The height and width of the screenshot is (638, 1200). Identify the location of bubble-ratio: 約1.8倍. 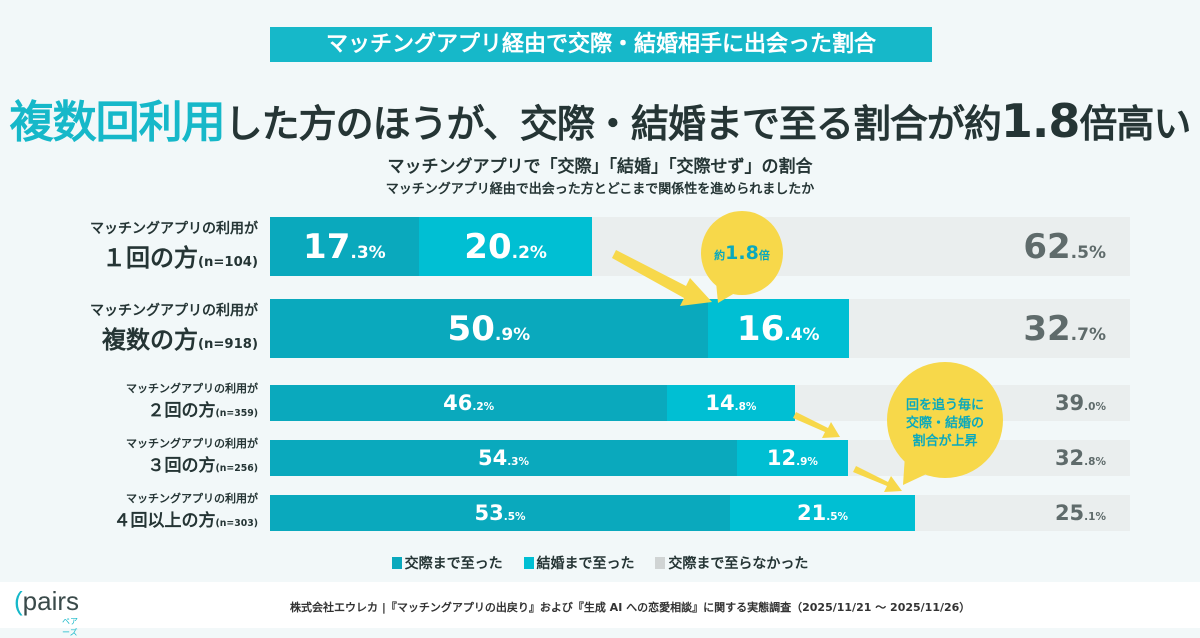
(742, 253).